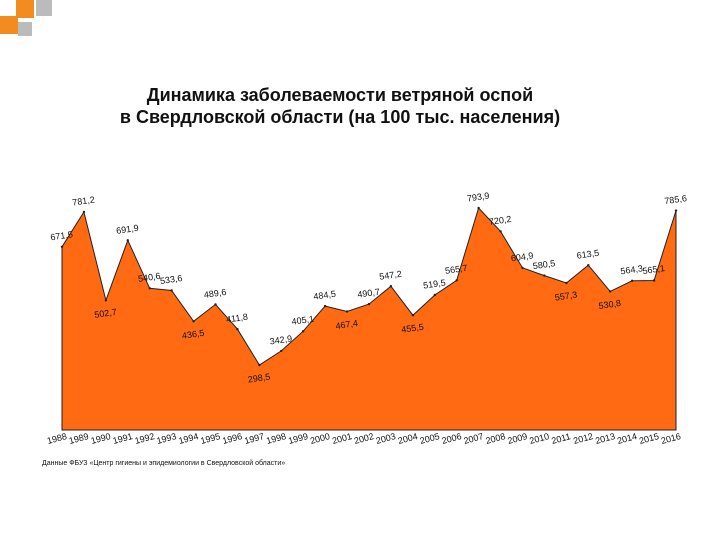  Describe the element at coordinates (671, 438) in the screenshot. I see `x-tick-label: 2016` at that location.